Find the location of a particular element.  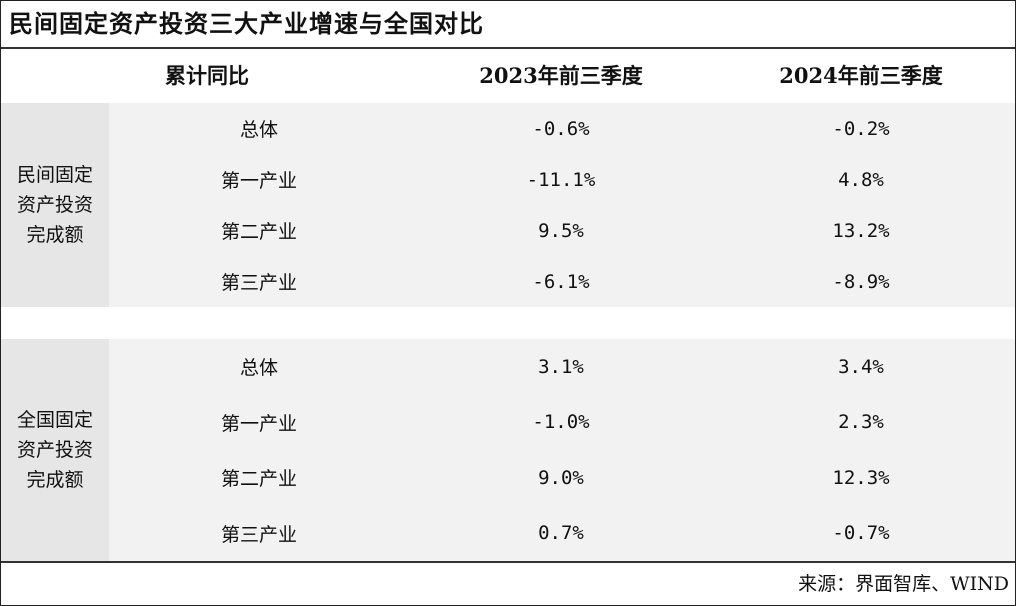

header-metric: 累计同比 is located at coordinates (207, 75).